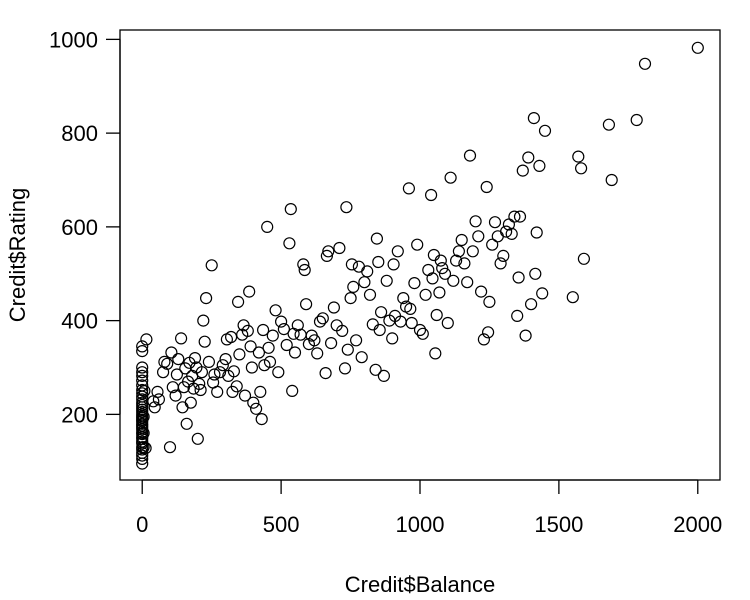 The image size is (750, 600). I want to click on y-axis: 200 400 600 800 1000, so click(85, 227).